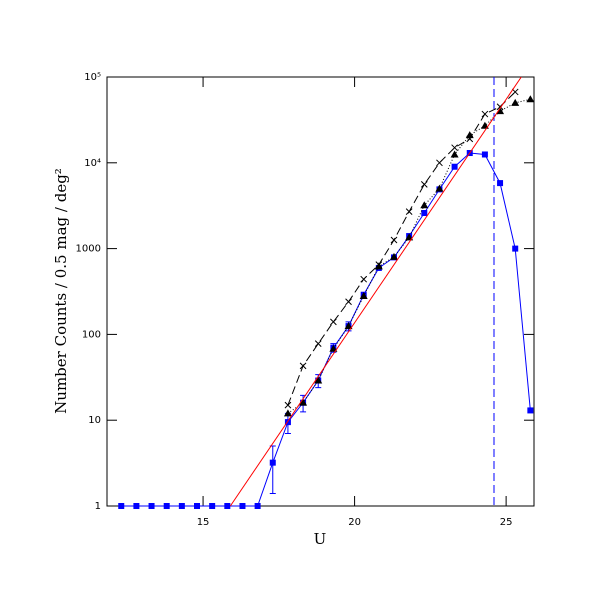 This screenshot has width=611, height=611. What do you see at coordinates (88, 249) in the screenshot?
I see `y-tick-label: 1000` at bounding box center [88, 249].